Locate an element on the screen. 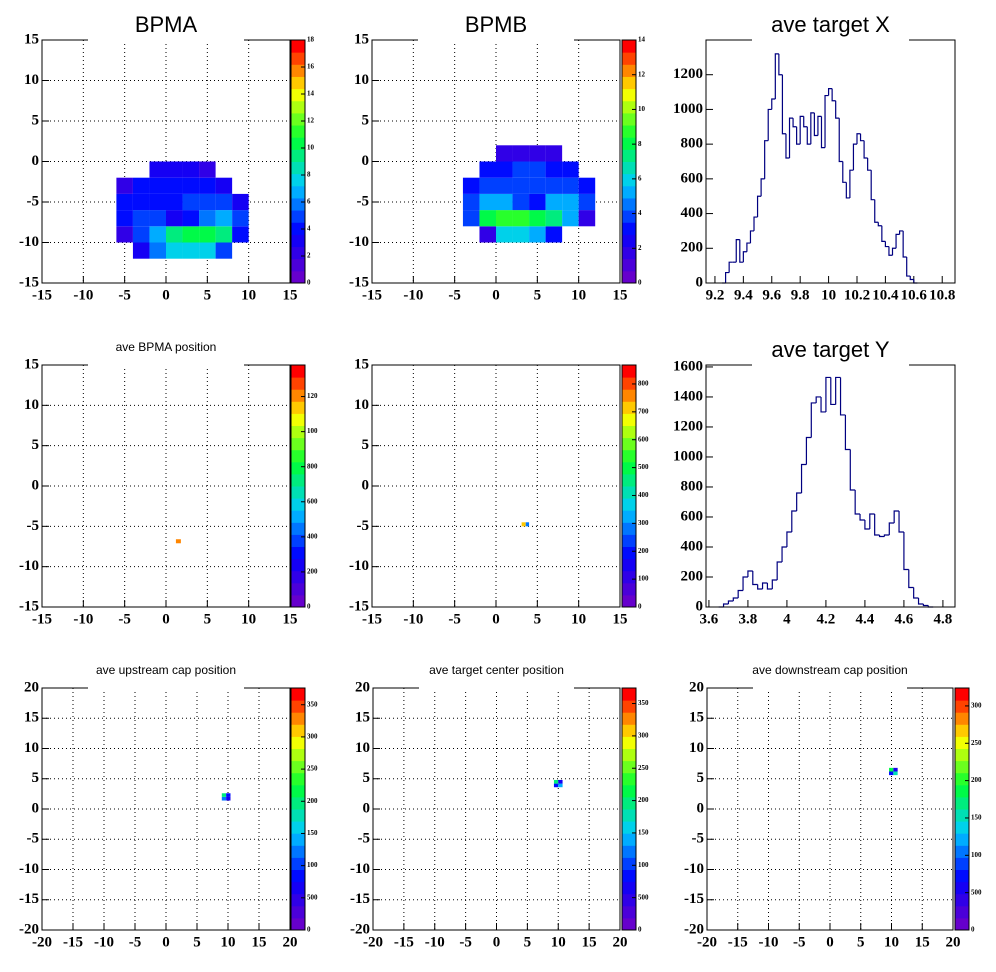 The image size is (996, 972). y-tick-label: 15 is located at coordinates (31, 39).